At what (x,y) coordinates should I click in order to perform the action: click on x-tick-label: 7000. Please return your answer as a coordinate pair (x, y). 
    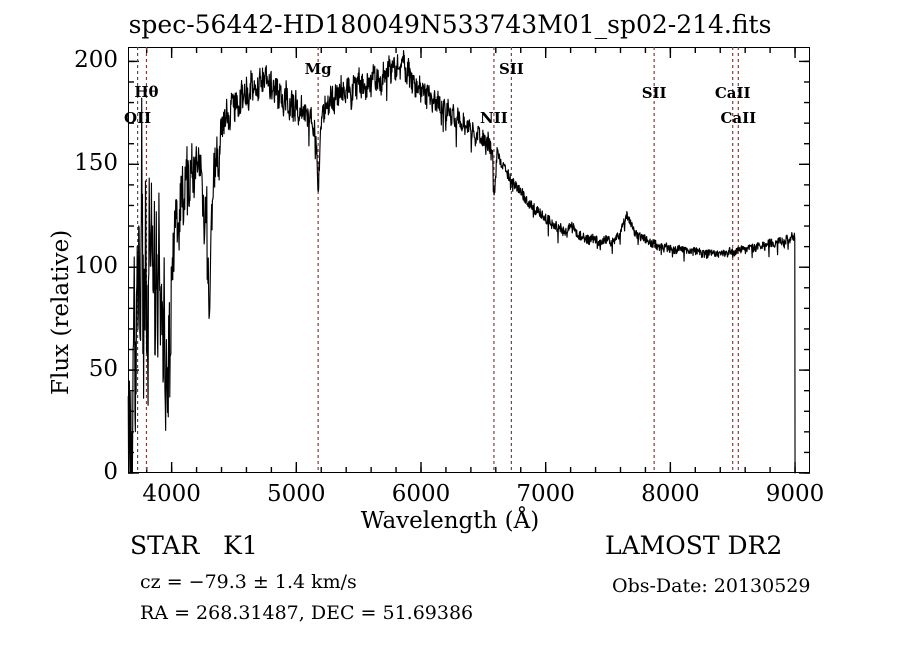
    Looking at the image, I should click on (545, 494).